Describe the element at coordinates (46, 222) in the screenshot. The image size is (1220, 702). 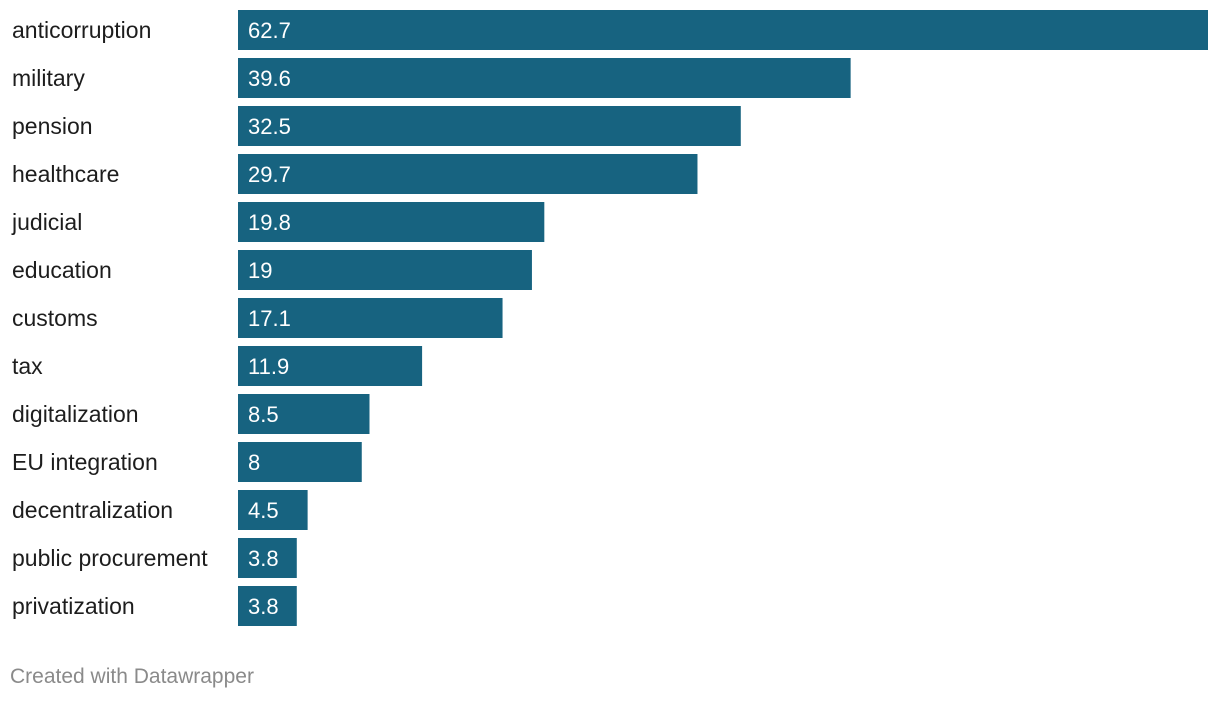
I see `category-label: judicial` at that location.